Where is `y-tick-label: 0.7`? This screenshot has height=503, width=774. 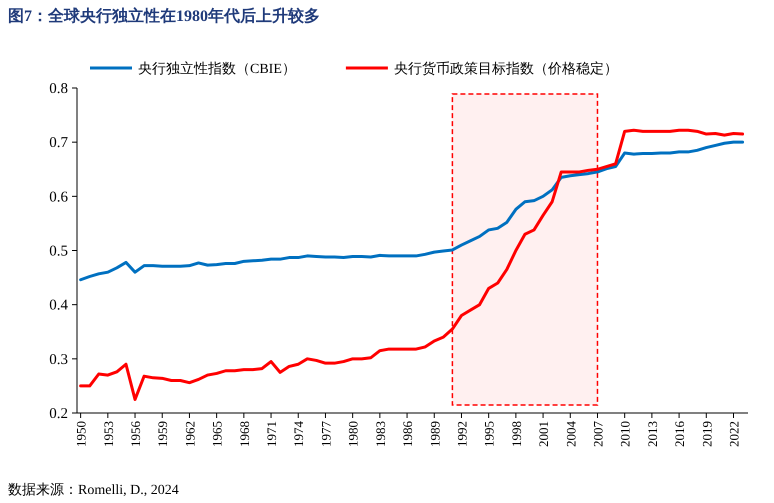
y-tick-label: 0.7 is located at coordinates (58, 143).